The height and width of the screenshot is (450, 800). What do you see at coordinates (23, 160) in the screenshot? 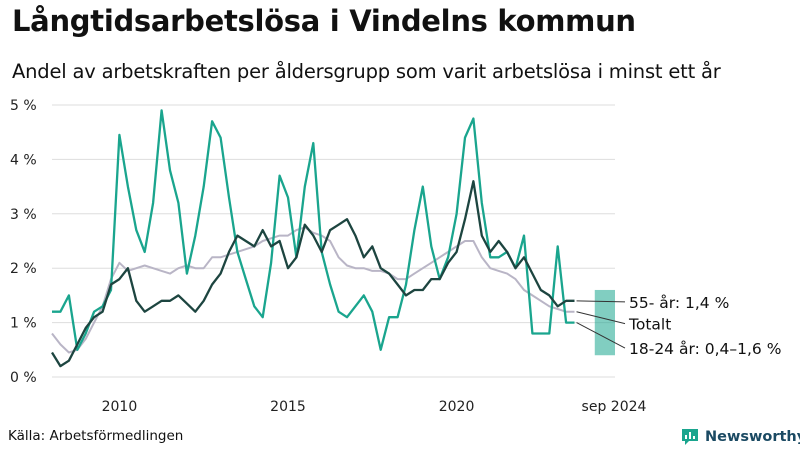
I see `y-tick-label: 4 %` at bounding box center [23, 160].